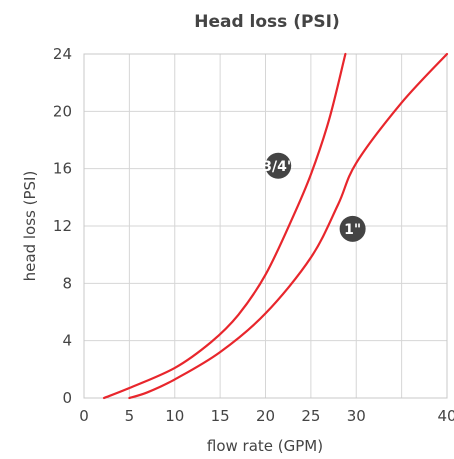 Image resolution: width=454 pixels, height=459 pixels. What do you see at coordinates (265, 446) in the screenshot?
I see `x-axis-label: flow rate (GPM)` at bounding box center [265, 446].